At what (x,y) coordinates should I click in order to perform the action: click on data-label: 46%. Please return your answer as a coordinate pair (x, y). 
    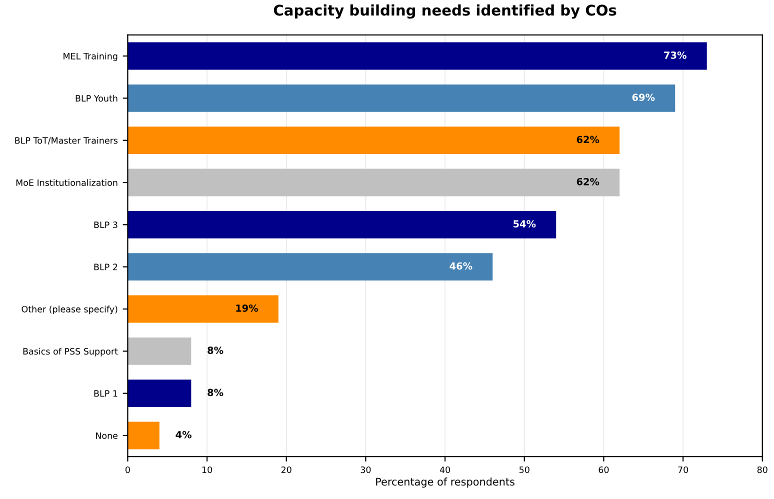
    Looking at the image, I should click on (461, 266).